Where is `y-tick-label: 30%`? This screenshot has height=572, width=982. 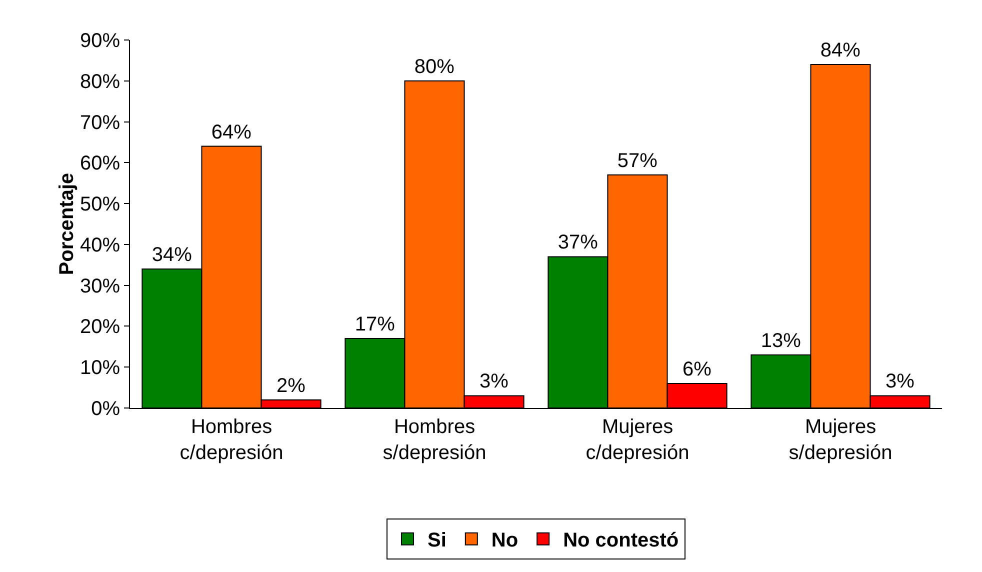 y-tick-label: 30% is located at coordinates (100, 286).